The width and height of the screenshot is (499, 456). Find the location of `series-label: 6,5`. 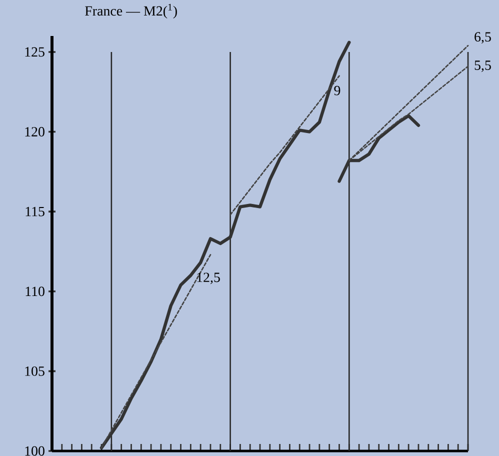

series-label: 6,5 is located at coordinates (482, 38).